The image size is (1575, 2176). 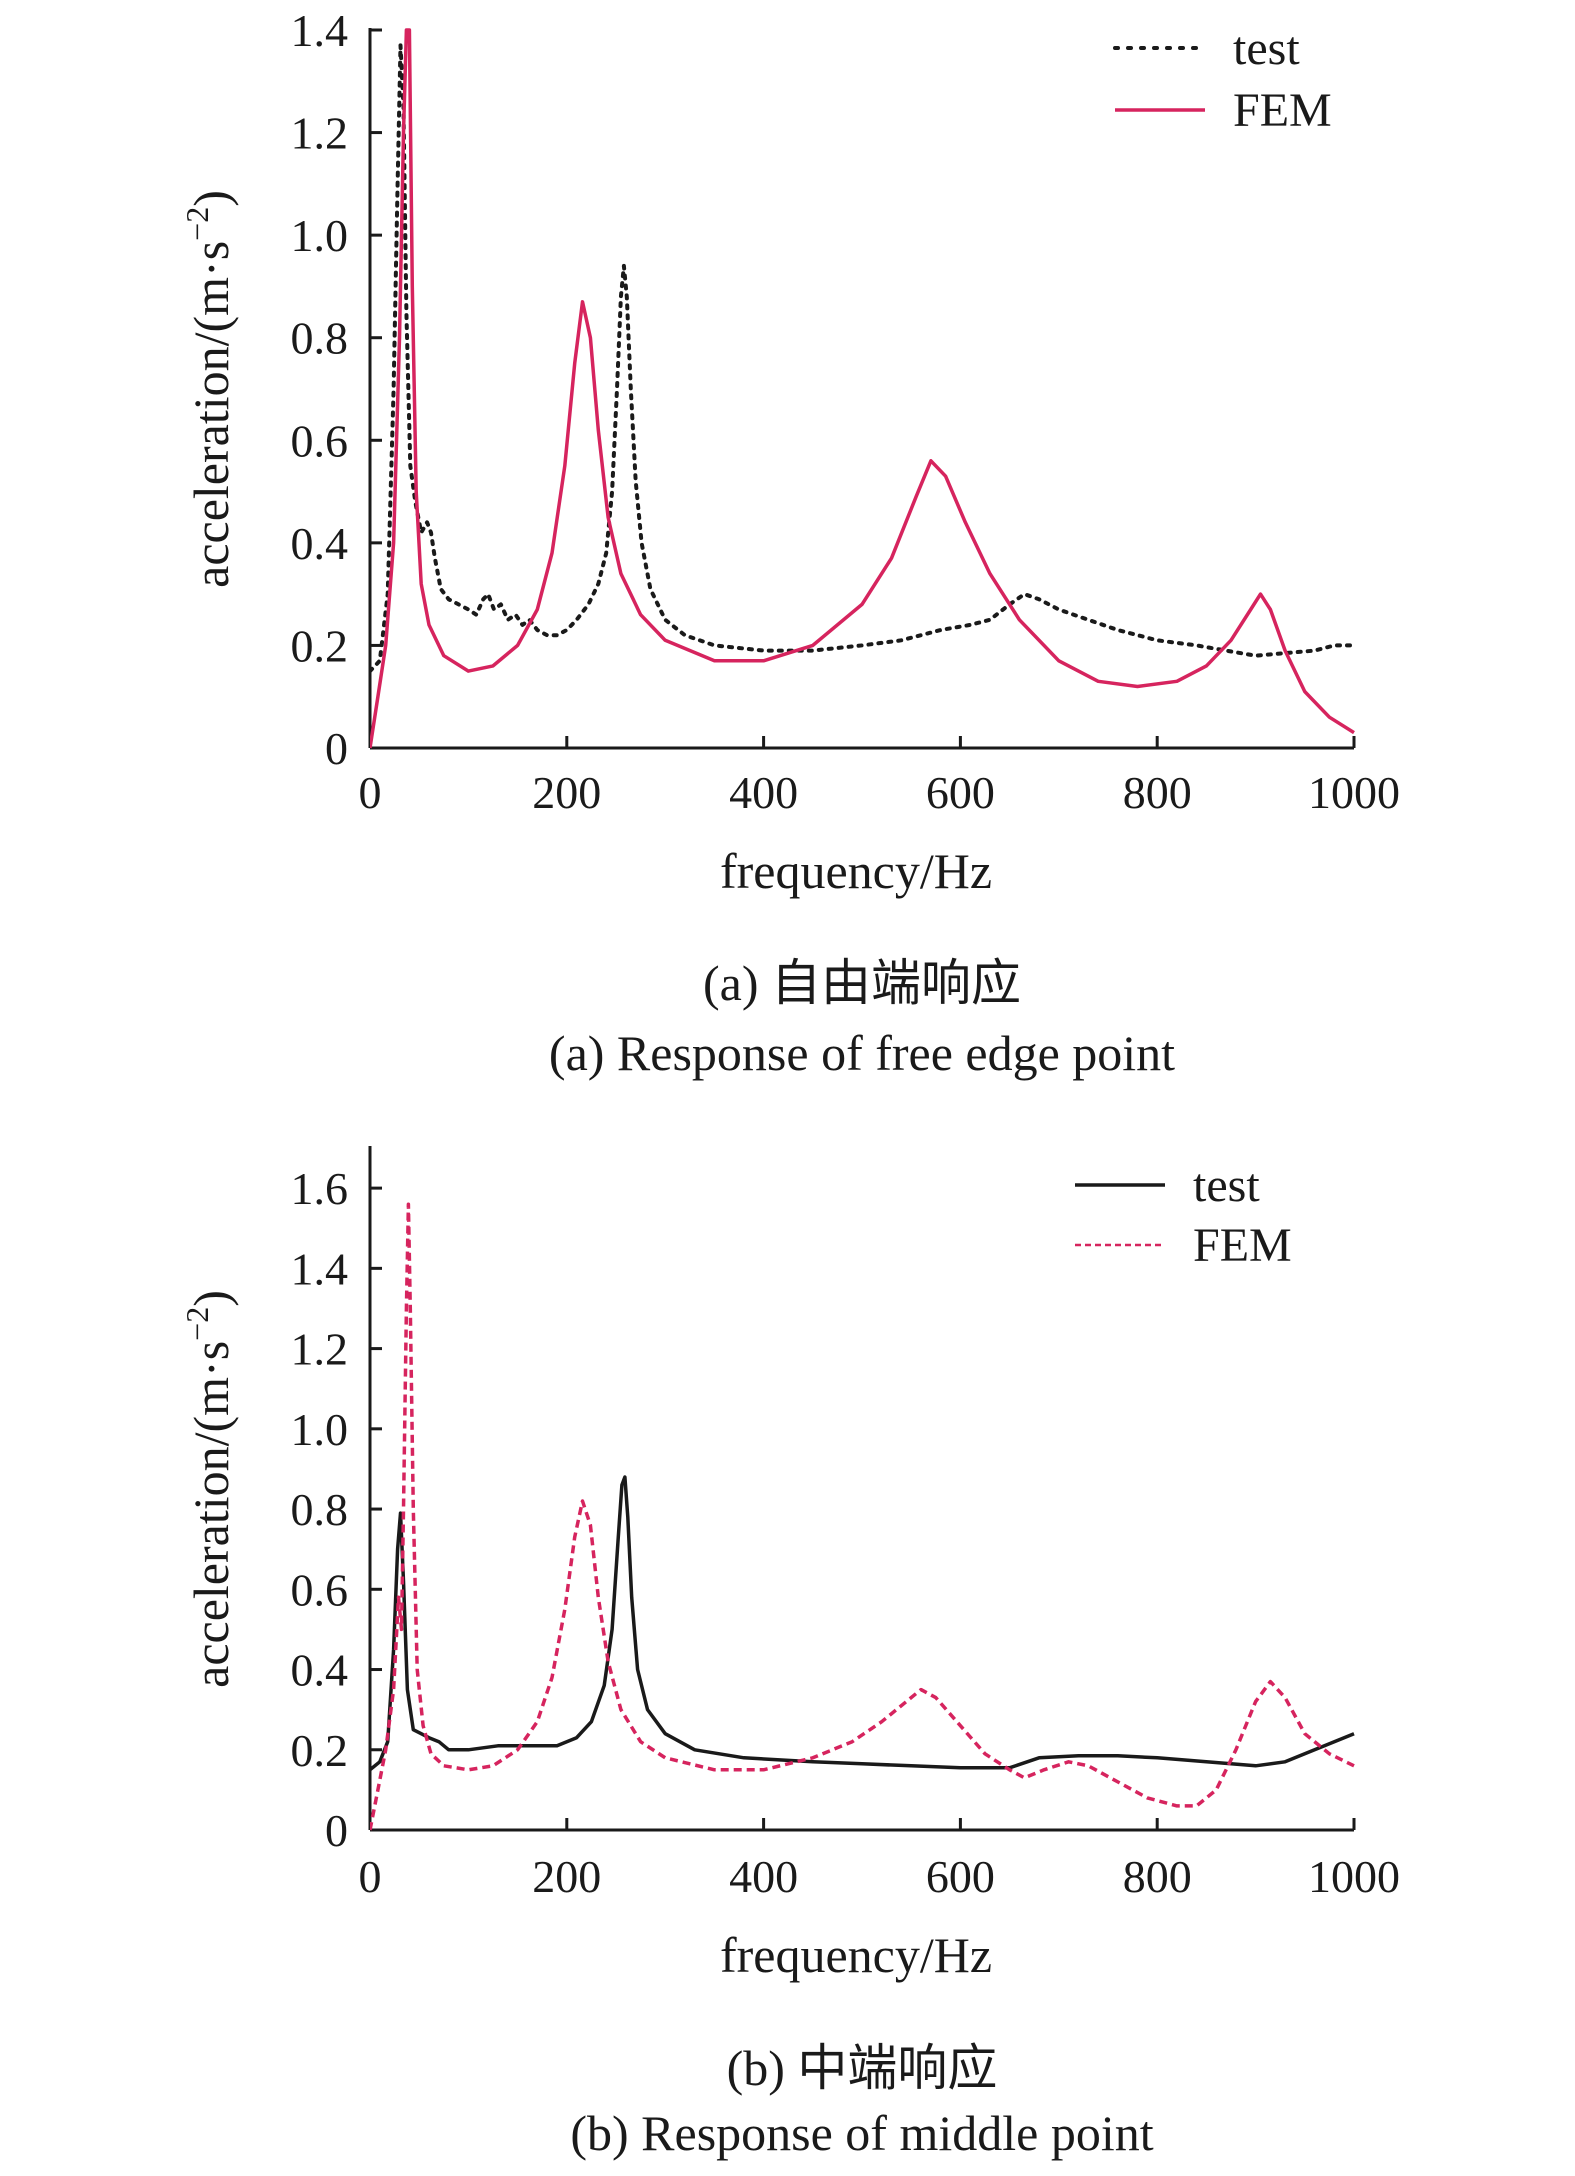 What do you see at coordinates (1282, 110) in the screenshot?
I see `legend-label-fem-a: FEM` at bounding box center [1282, 110].